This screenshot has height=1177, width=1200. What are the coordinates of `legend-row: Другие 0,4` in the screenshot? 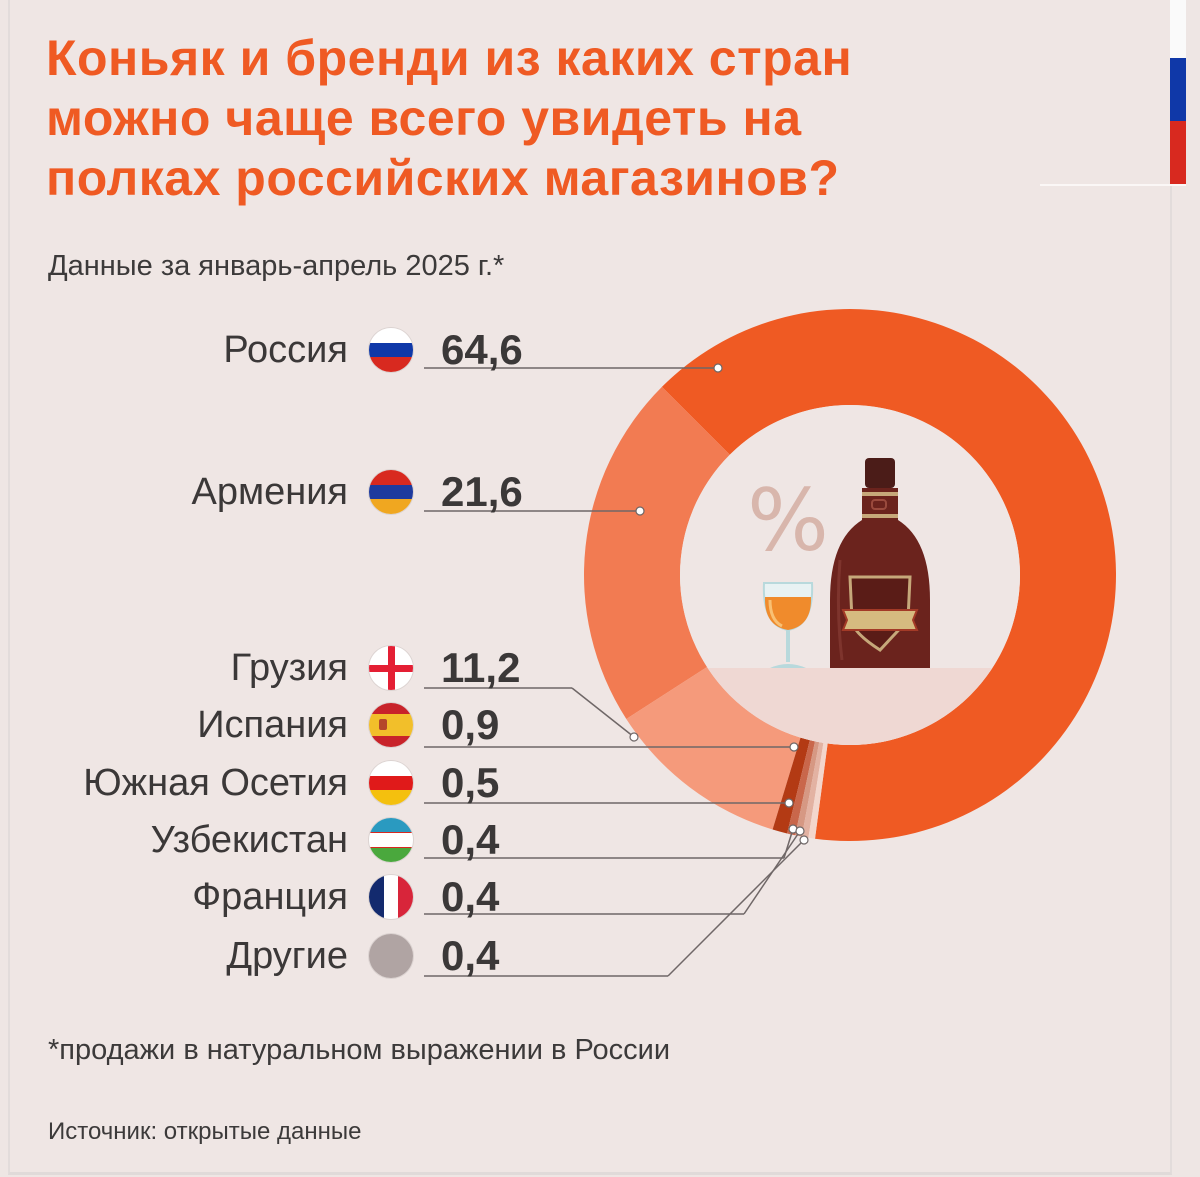 It's located at (280, 956).